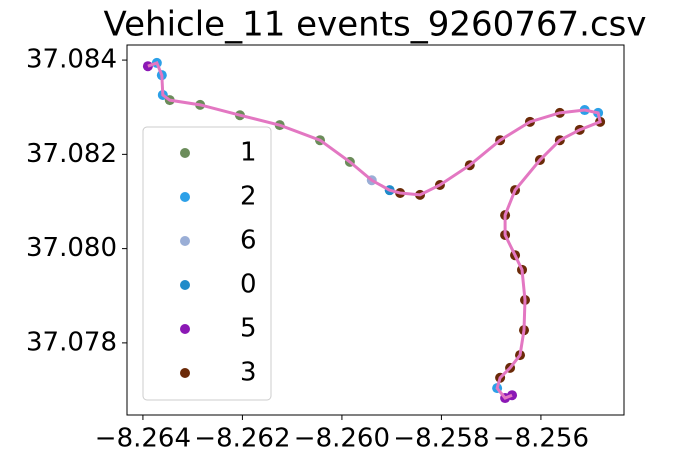 The width and height of the screenshot is (677, 469). Describe the element at coordinates (248, 329) in the screenshot. I see `legend-label: 5` at that location.